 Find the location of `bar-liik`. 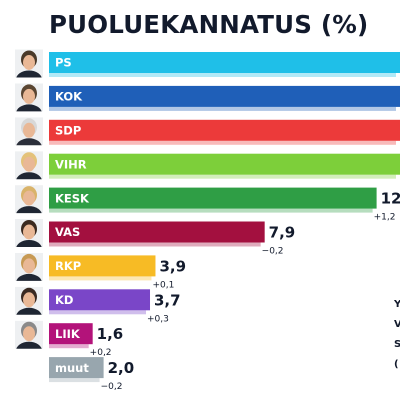

bar-liik is located at coordinates (71, 334).